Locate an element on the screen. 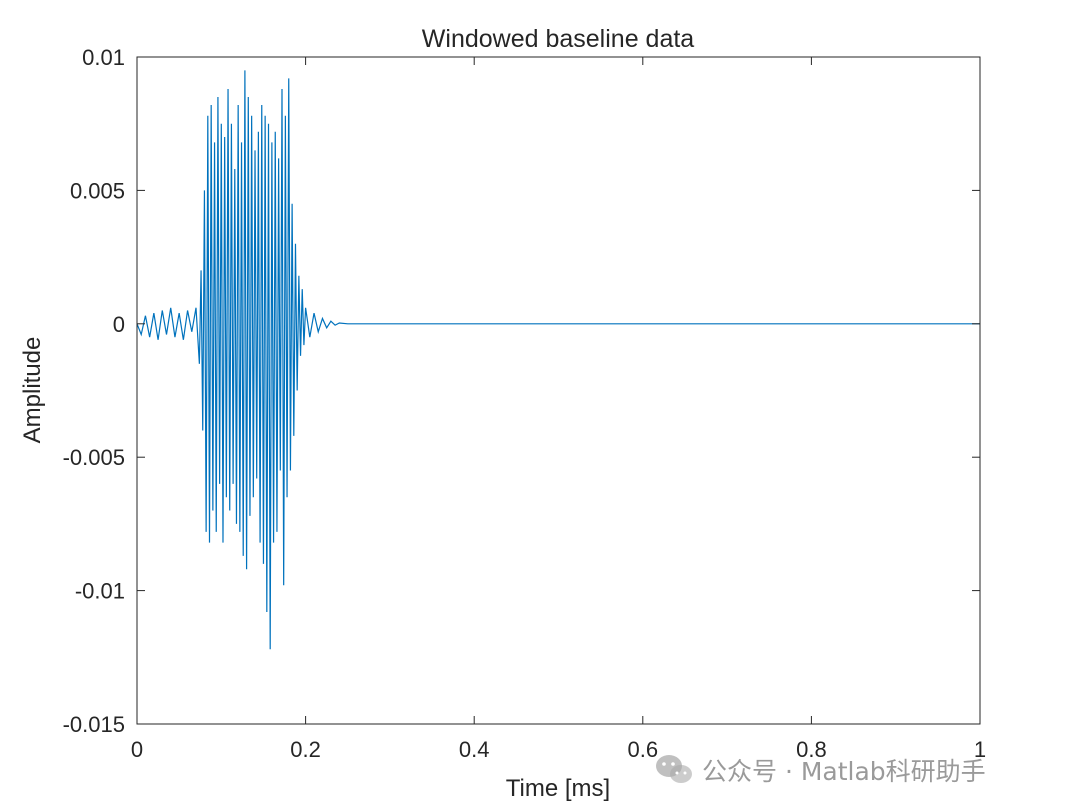 The width and height of the screenshot is (1080, 812). watermark-text: 公众号 · Matlab科研助手 is located at coordinates (844, 771).